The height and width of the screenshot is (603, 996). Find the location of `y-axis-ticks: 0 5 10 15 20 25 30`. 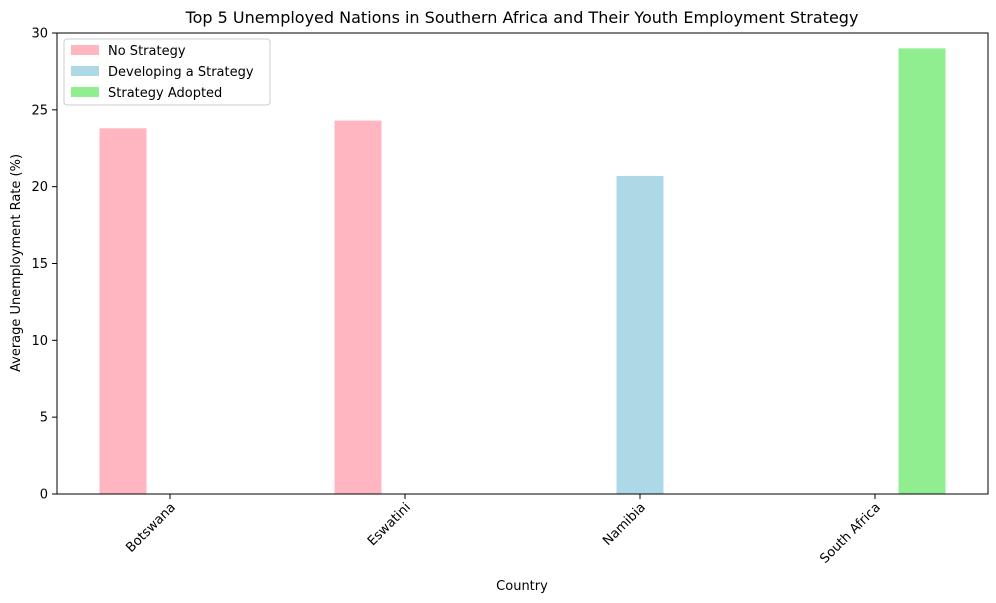

y-axis-ticks: 0 5 10 15 20 25 30 is located at coordinates (44, 265).